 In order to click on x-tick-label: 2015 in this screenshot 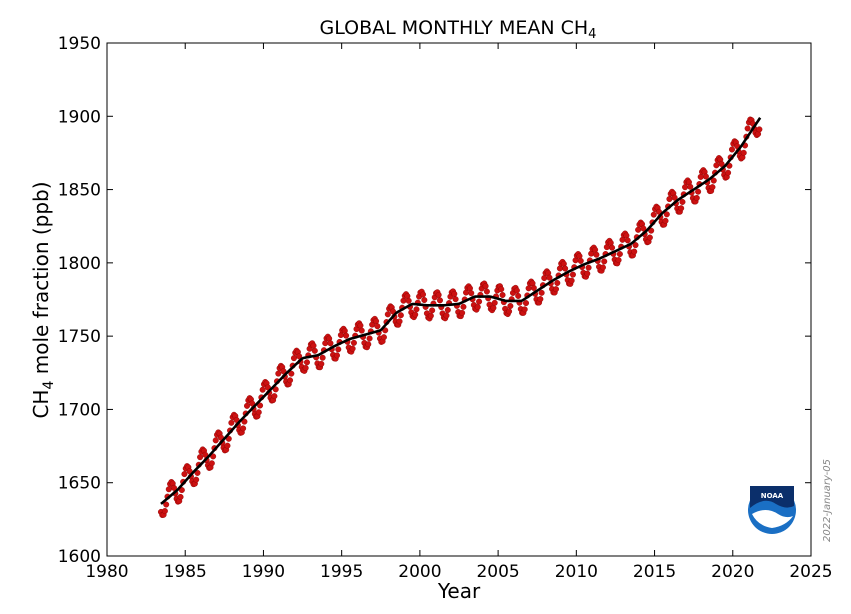, I will do `click(654, 572)`.